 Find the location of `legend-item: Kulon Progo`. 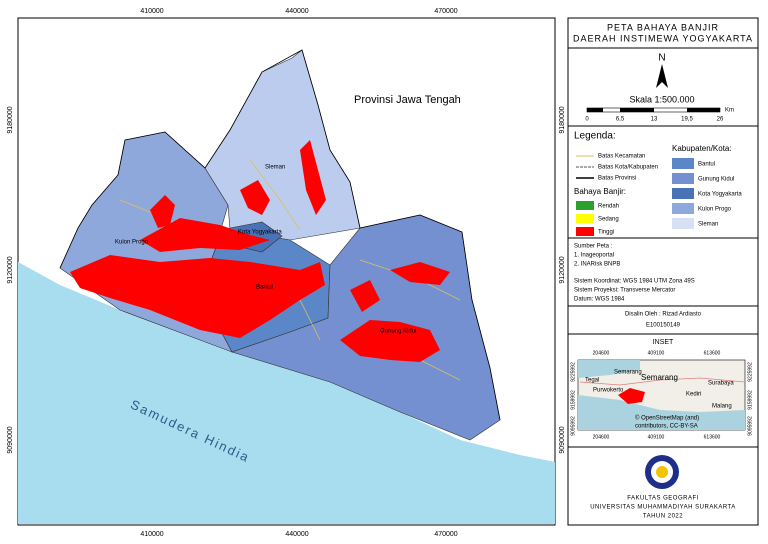

legend-item: Kulon Progo is located at coordinates (715, 210).